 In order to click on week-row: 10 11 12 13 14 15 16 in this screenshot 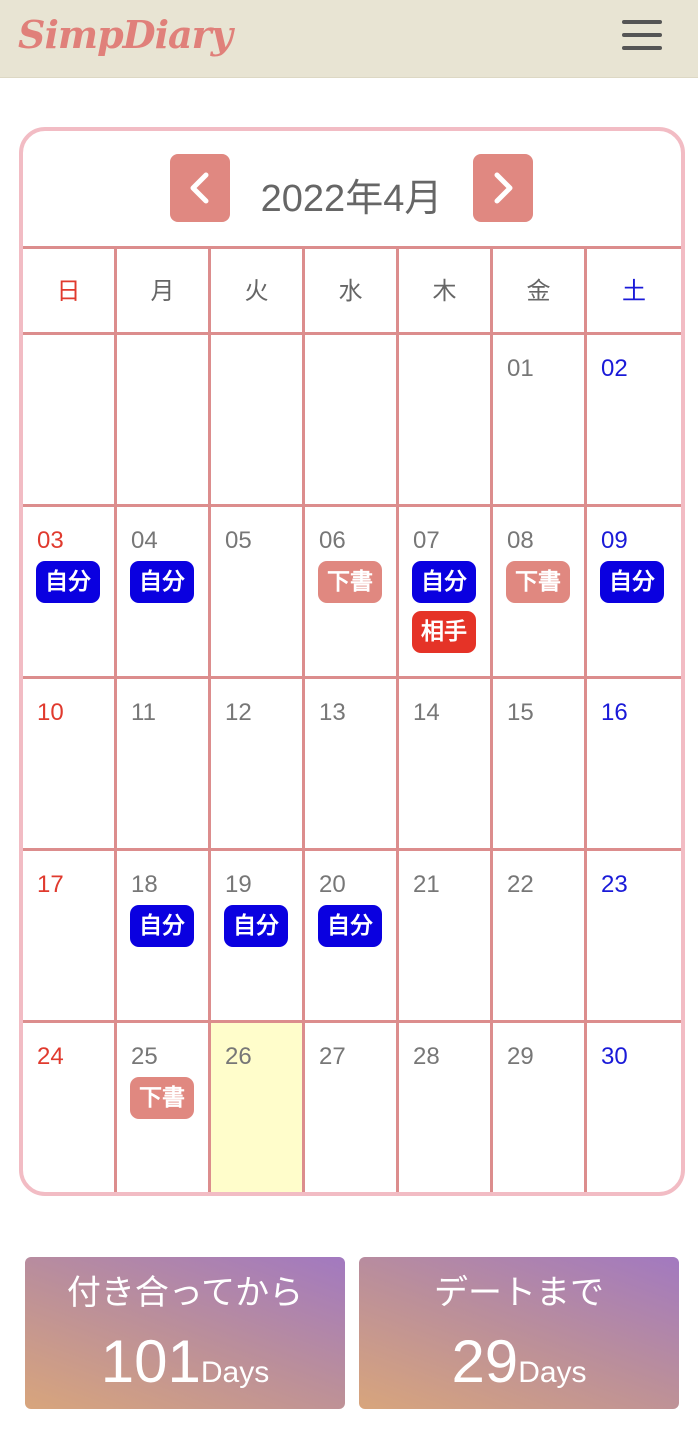, I will do `click(352, 765)`.